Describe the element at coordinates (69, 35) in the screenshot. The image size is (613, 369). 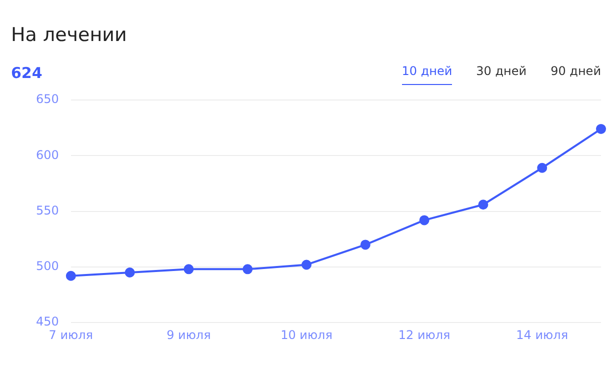
I see `chart-title: На лечении` at that location.